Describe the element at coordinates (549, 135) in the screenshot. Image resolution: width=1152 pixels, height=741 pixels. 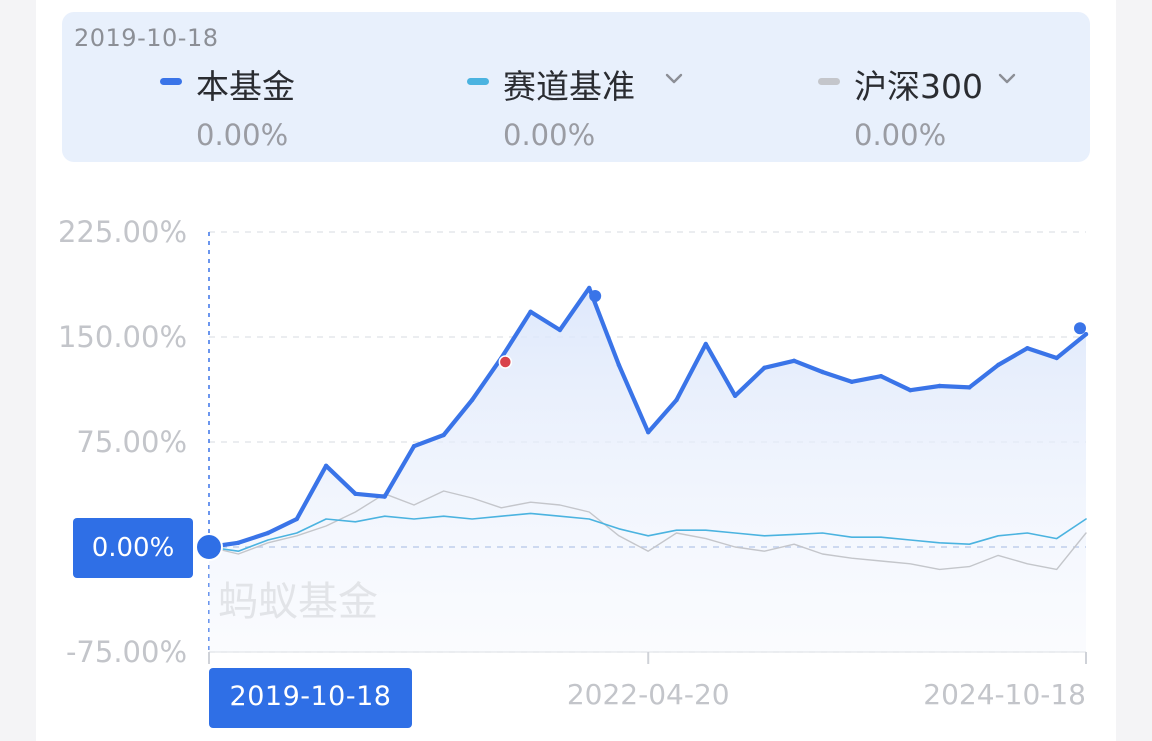
I see `legend-value-benchmark: 0.00%` at that location.